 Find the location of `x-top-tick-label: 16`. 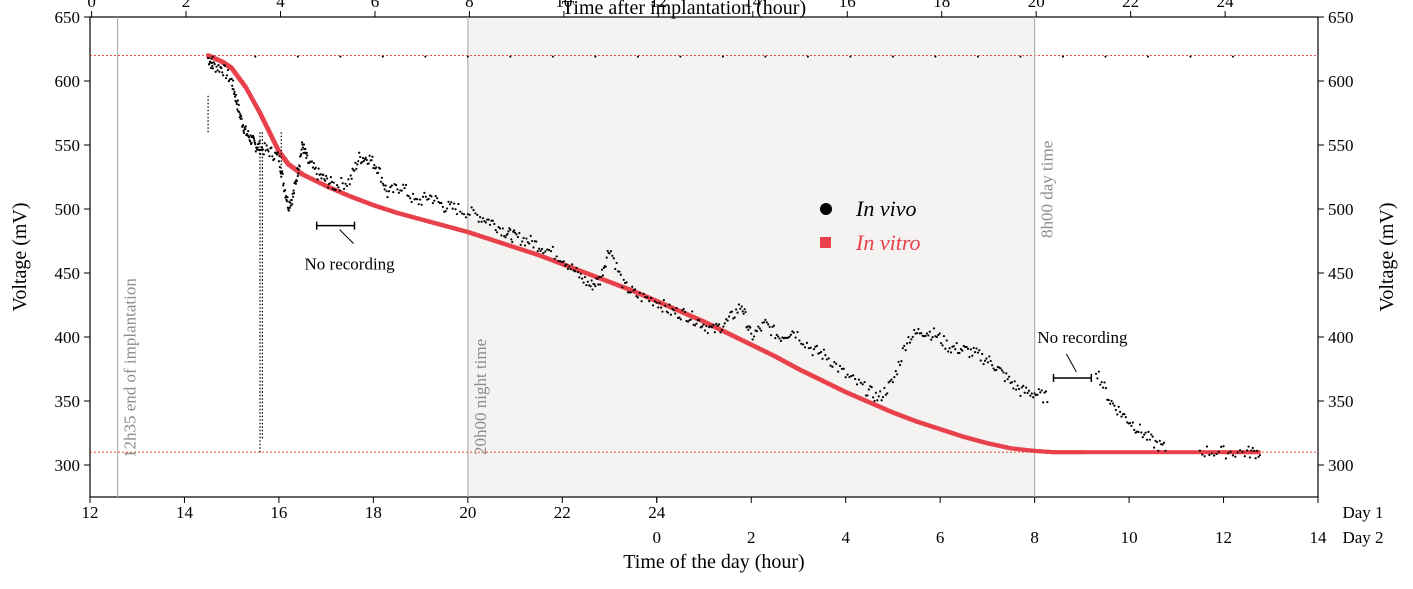

x-top-tick-label: 16 is located at coordinates (847, 5).